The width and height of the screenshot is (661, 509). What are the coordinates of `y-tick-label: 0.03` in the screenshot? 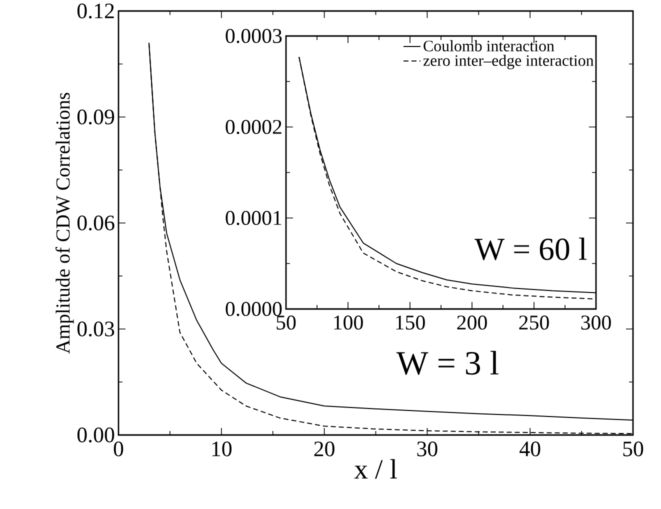 It's located at (95, 329).